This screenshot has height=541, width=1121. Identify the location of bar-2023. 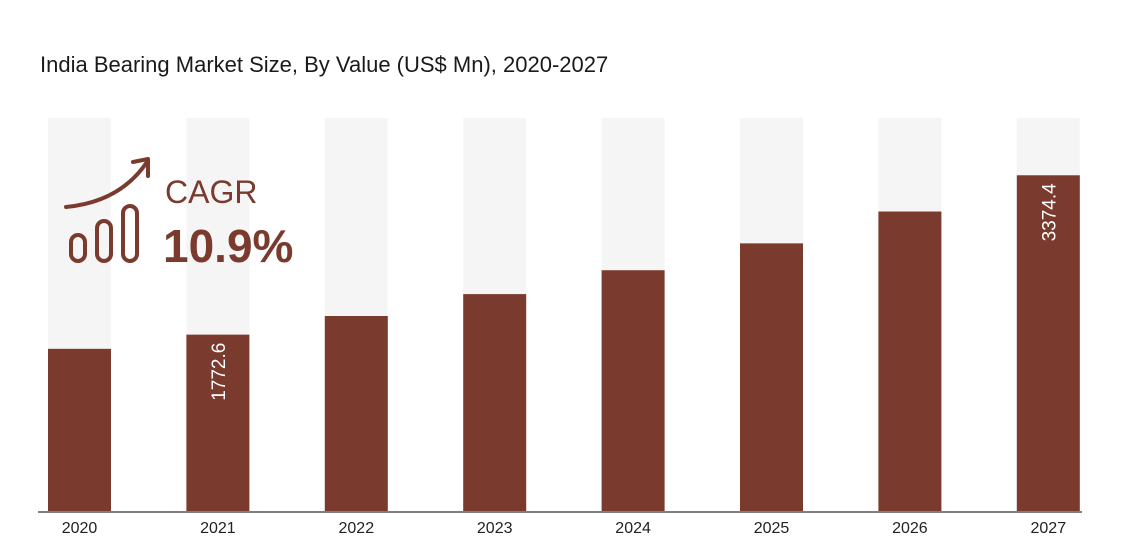
(495, 402).